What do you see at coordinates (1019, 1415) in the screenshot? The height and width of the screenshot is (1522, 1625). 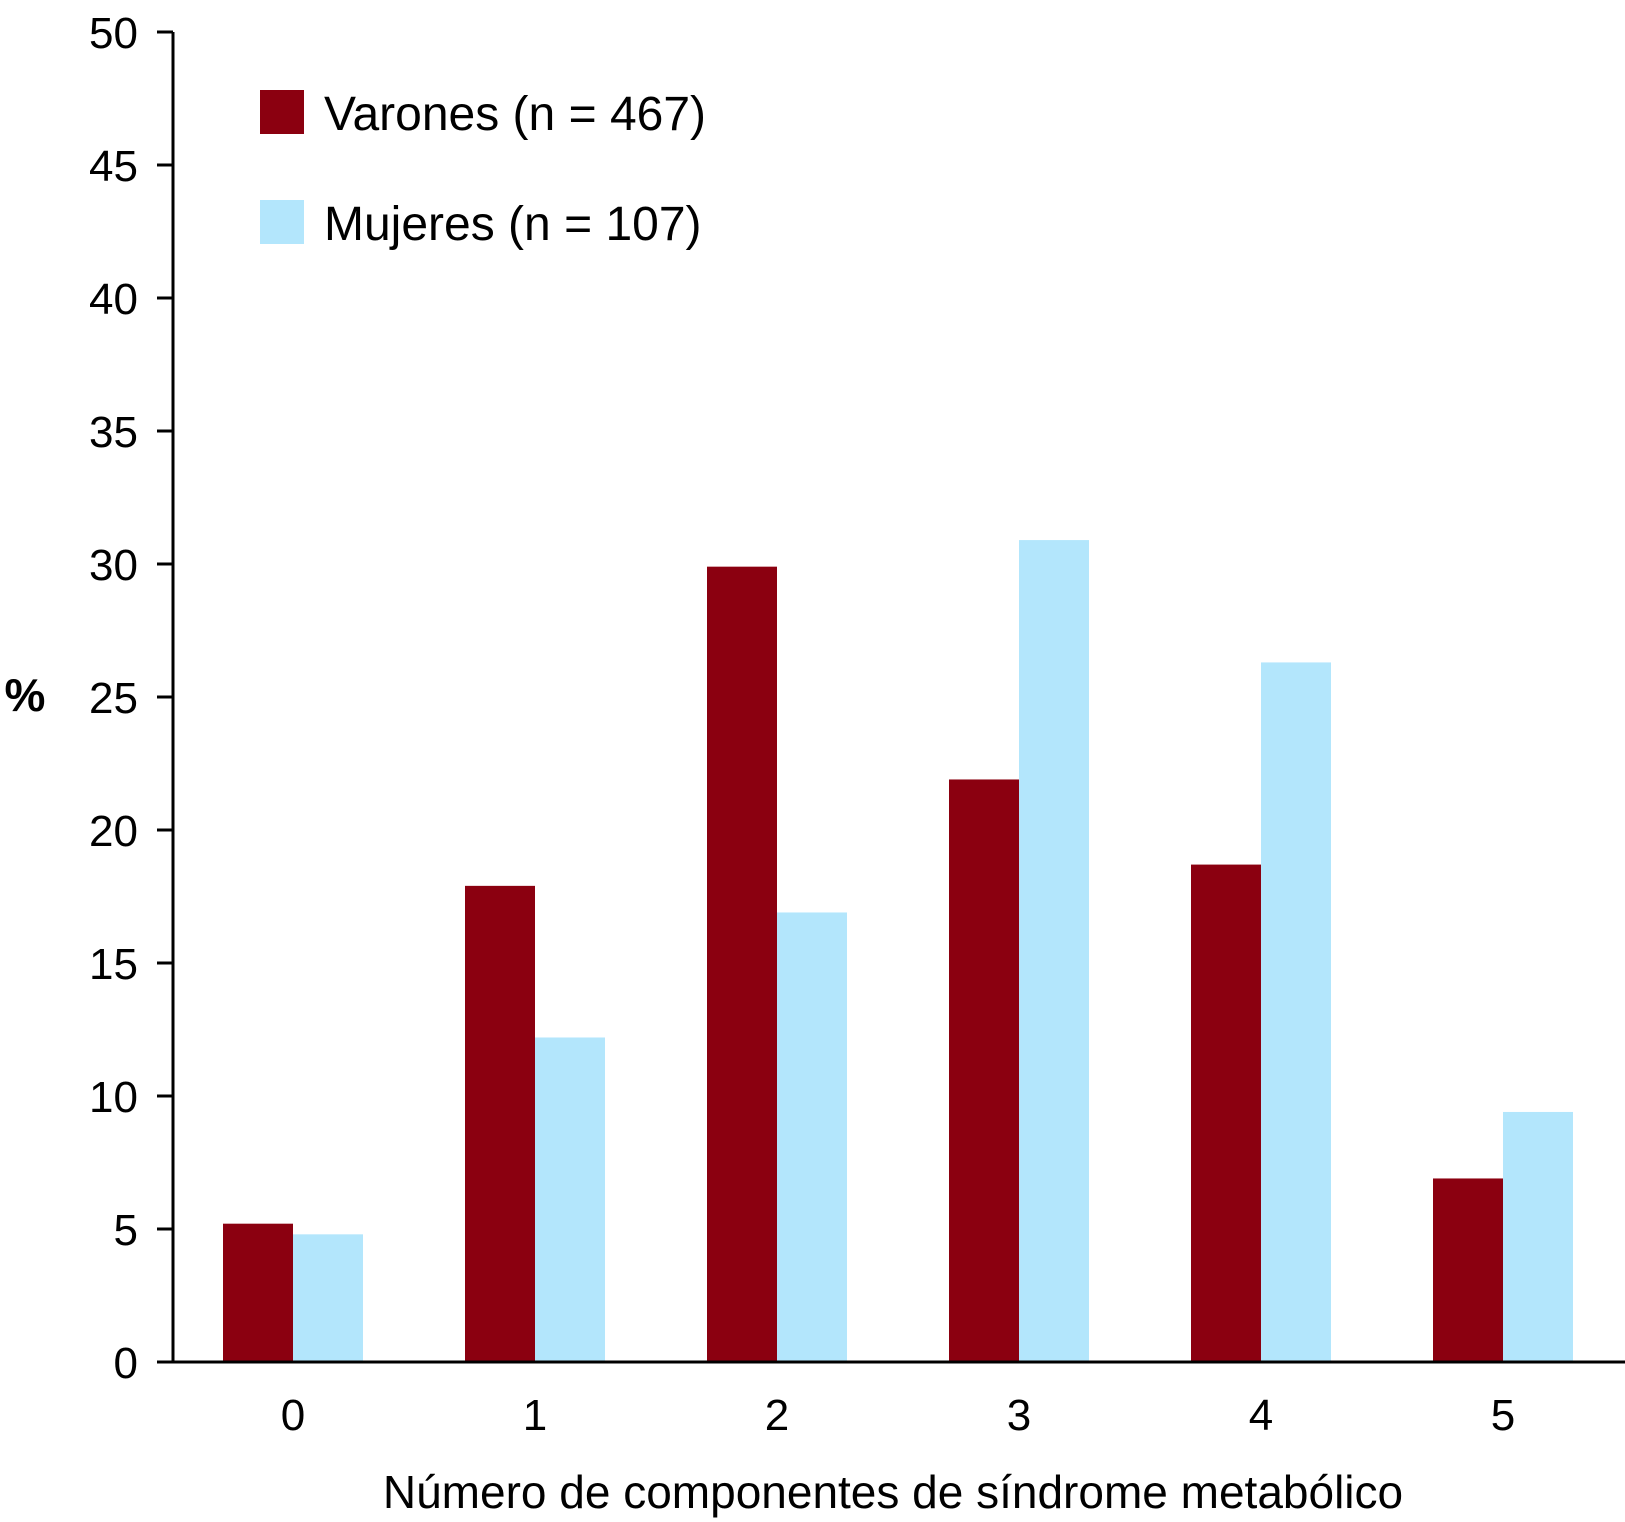 I see `x-category-label: 3` at bounding box center [1019, 1415].